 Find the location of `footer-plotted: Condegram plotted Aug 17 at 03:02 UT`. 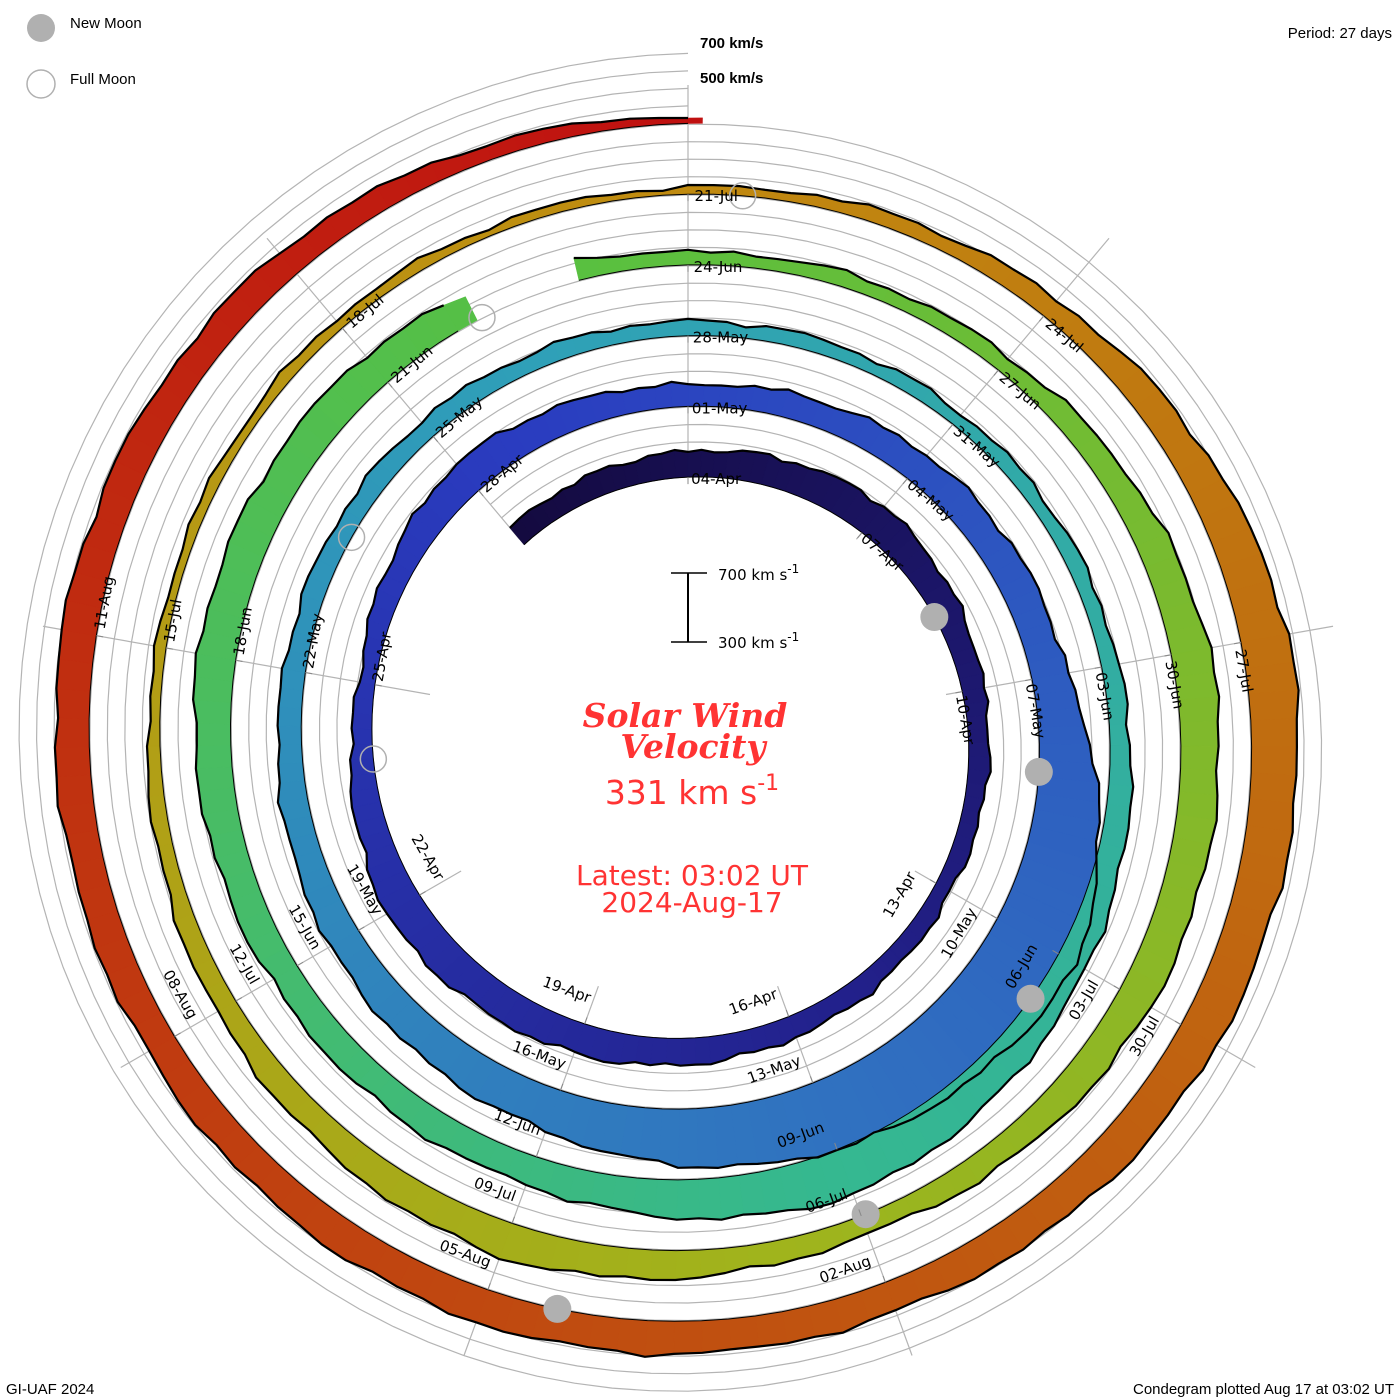

footer-plotted: Condegram plotted Aug 17 at 03:02 UT is located at coordinates (1263, 1389).